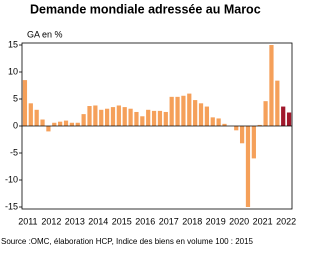 This screenshot has width=321, height=256. What do you see at coordinates (45, 34) in the screenshot?
I see `y-axis-label: GA en %` at bounding box center [45, 34].